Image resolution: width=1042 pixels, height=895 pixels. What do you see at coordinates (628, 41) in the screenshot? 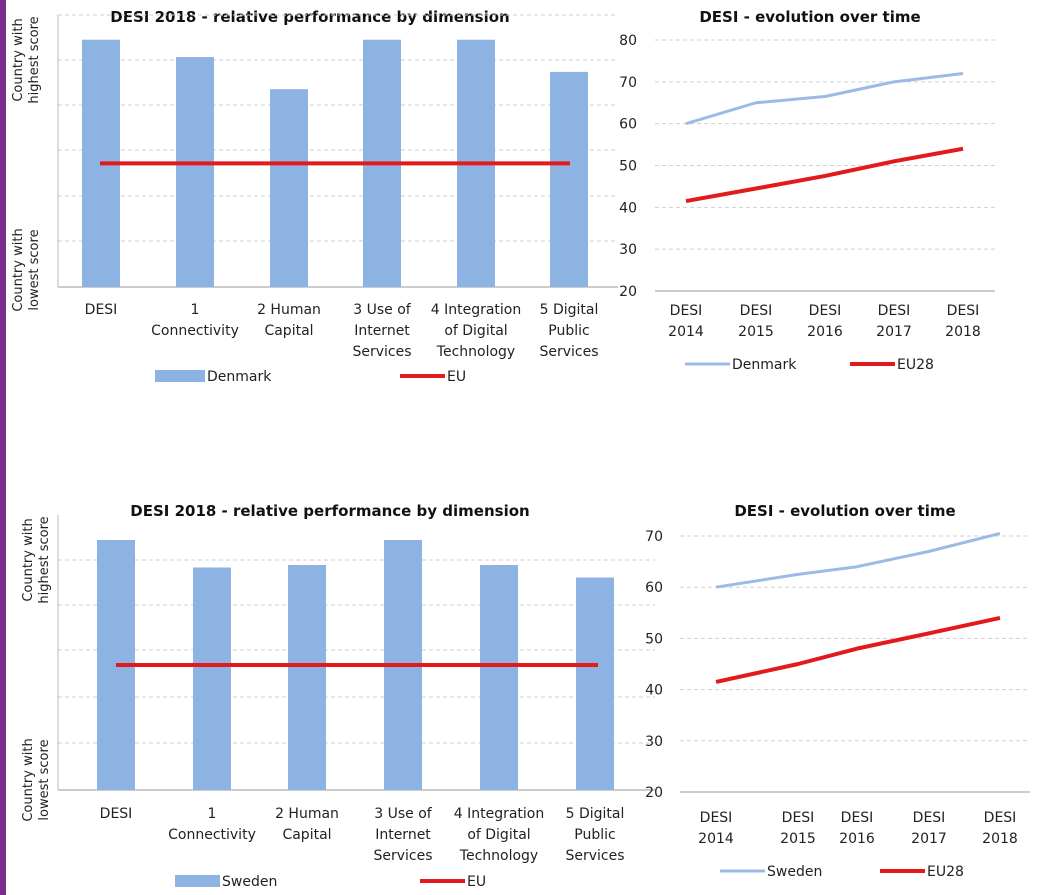
I see `y-tick-label: 80` at bounding box center [628, 41].